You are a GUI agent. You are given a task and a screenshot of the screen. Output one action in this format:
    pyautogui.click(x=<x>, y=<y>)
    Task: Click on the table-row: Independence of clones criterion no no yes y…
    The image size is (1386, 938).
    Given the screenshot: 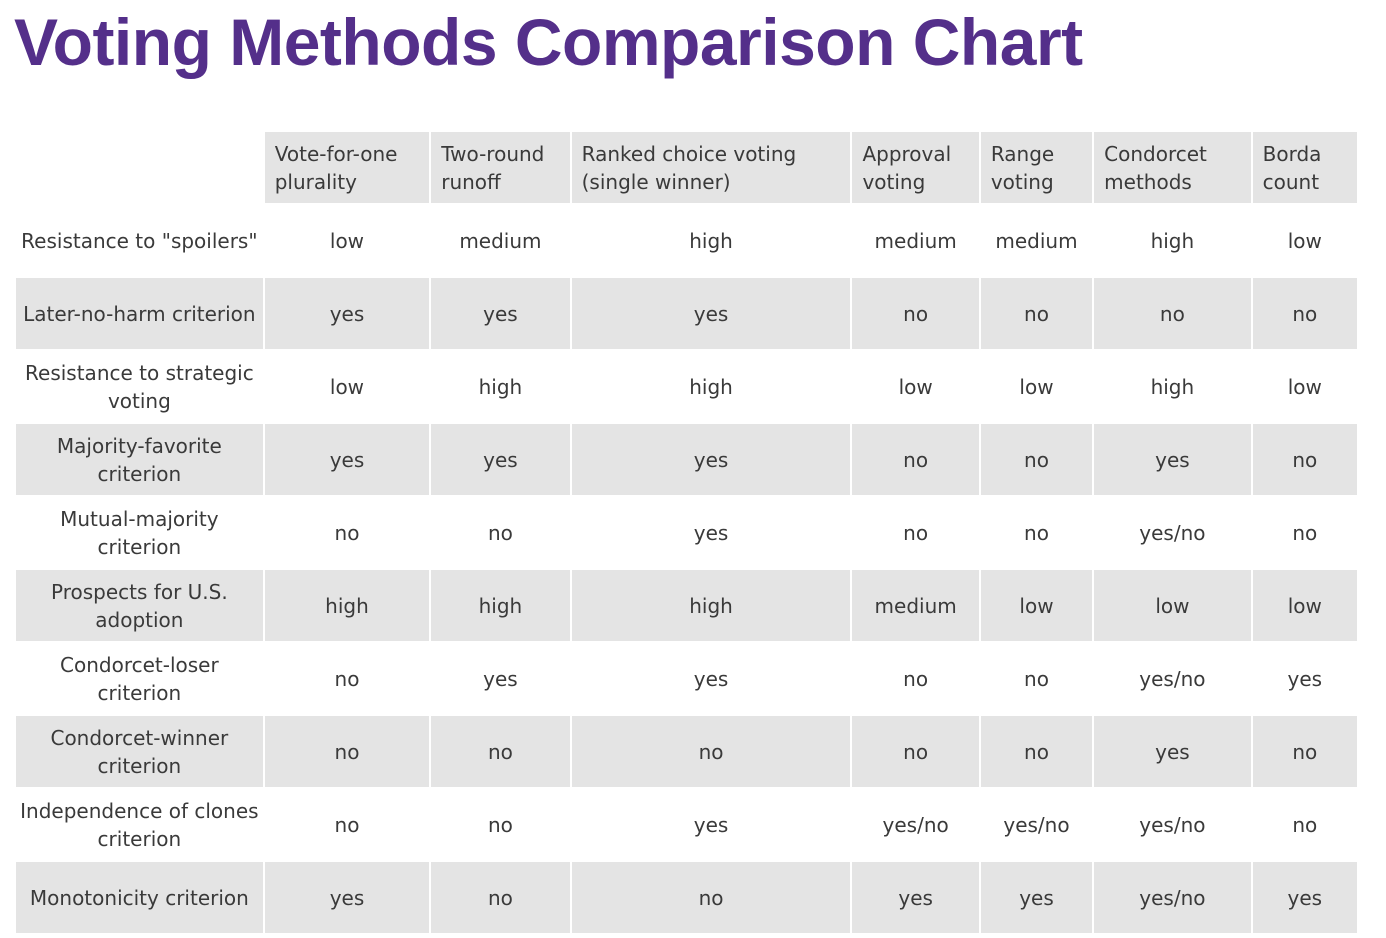 What is the action you would take?
    pyautogui.click(x=686, y=824)
    